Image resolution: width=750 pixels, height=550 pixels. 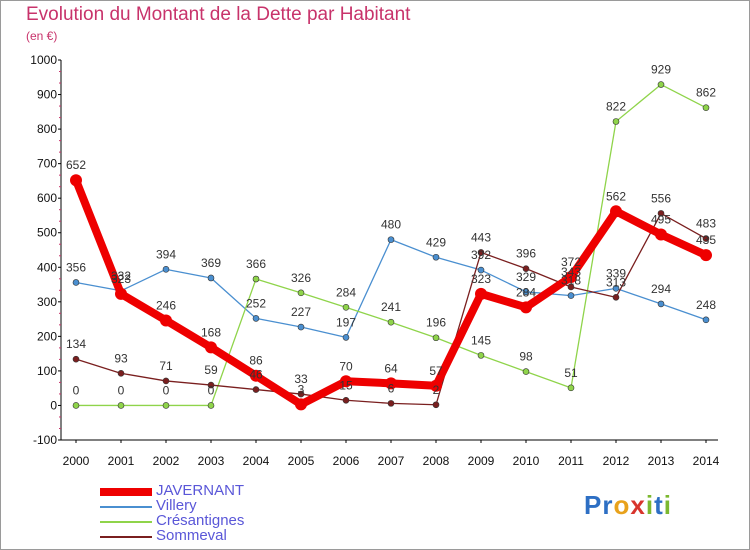 I want to click on x-tick-label: 2000, so click(x=76, y=461).